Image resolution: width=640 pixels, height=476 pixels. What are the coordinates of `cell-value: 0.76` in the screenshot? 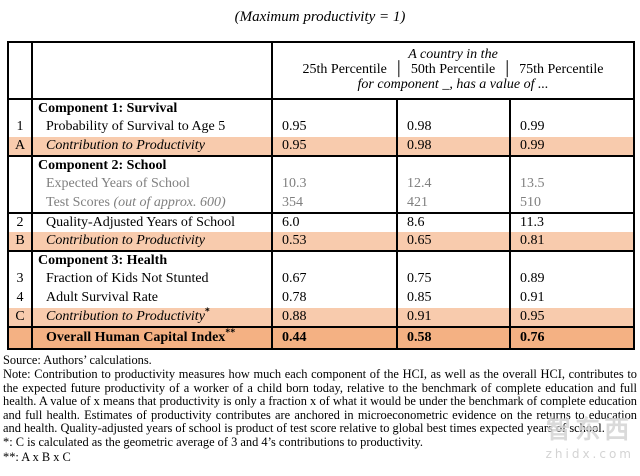 It's located at (572, 338).